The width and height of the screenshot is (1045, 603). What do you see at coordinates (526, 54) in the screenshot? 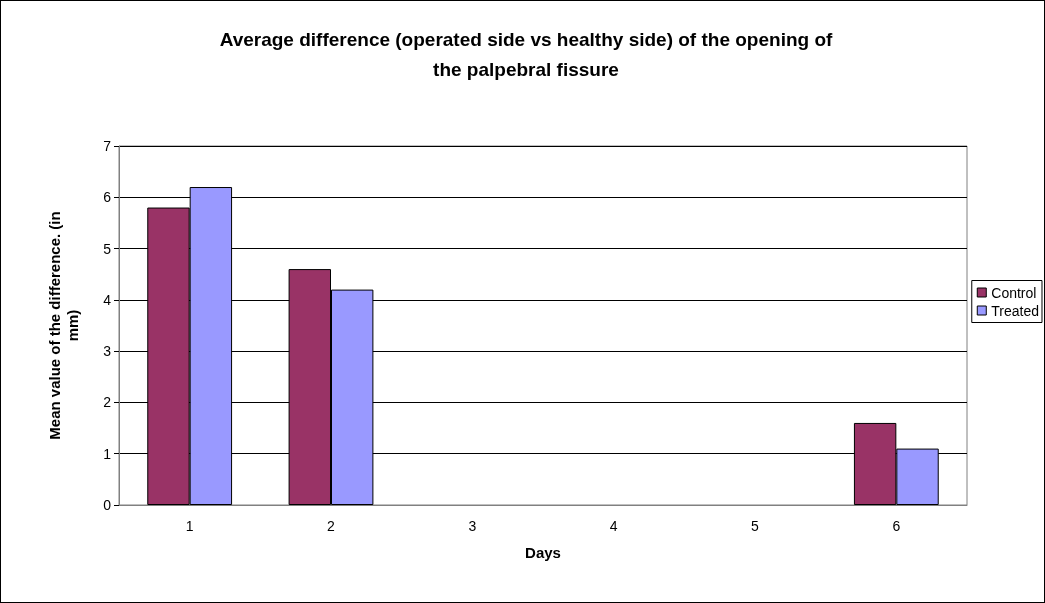
I see `chart-title: Average difference (operated side vs healthy side) of the opening of the palpebral fissure` at bounding box center [526, 54].